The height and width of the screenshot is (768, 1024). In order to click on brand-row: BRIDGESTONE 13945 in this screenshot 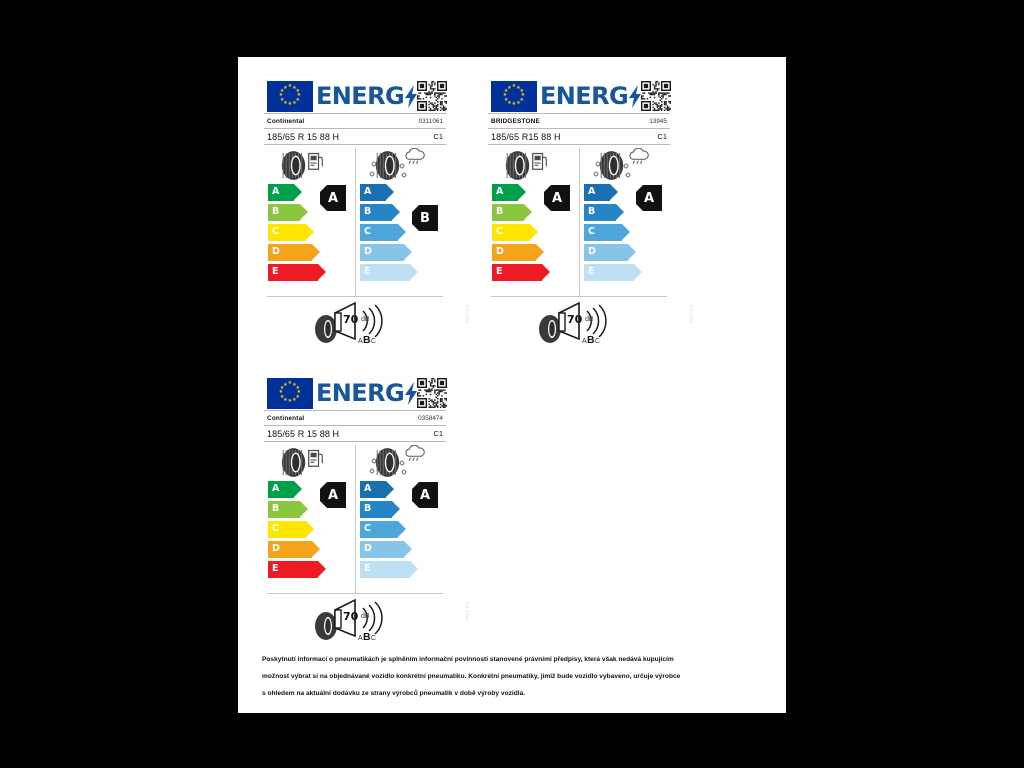, I will do `click(579, 120)`.